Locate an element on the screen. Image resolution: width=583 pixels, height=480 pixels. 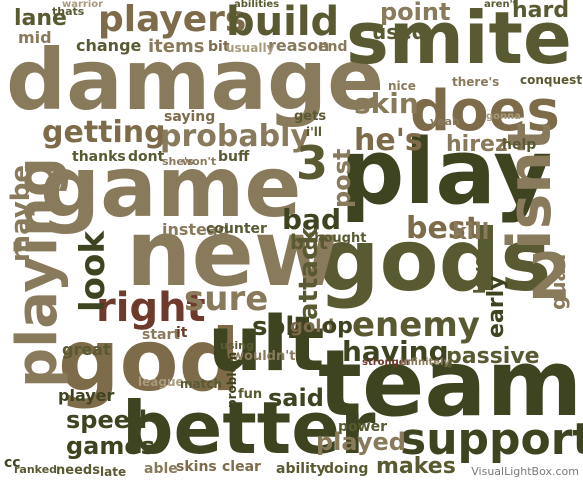
word-but: but is located at coordinates (309, 242).